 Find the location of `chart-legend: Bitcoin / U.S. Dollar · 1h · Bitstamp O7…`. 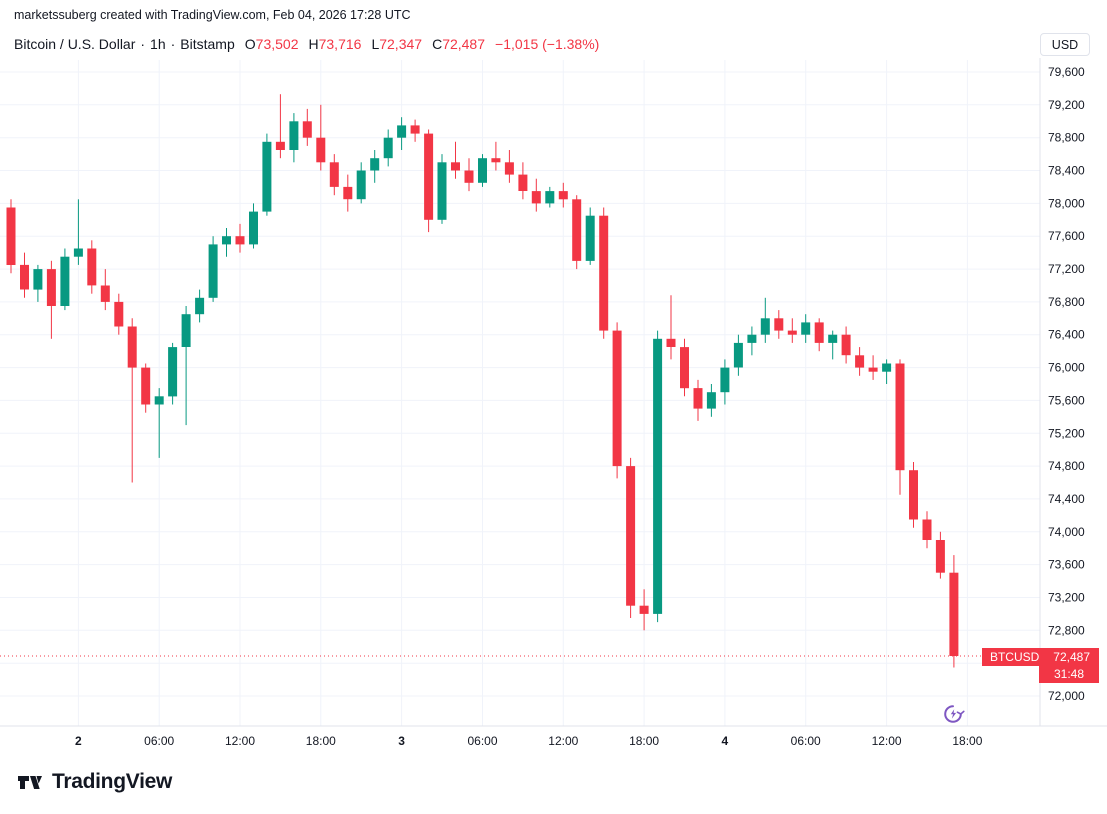

chart-legend: Bitcoin / U.S. Dollar · 1h · Bitstamp O7… is located at coordinates (306, 44).